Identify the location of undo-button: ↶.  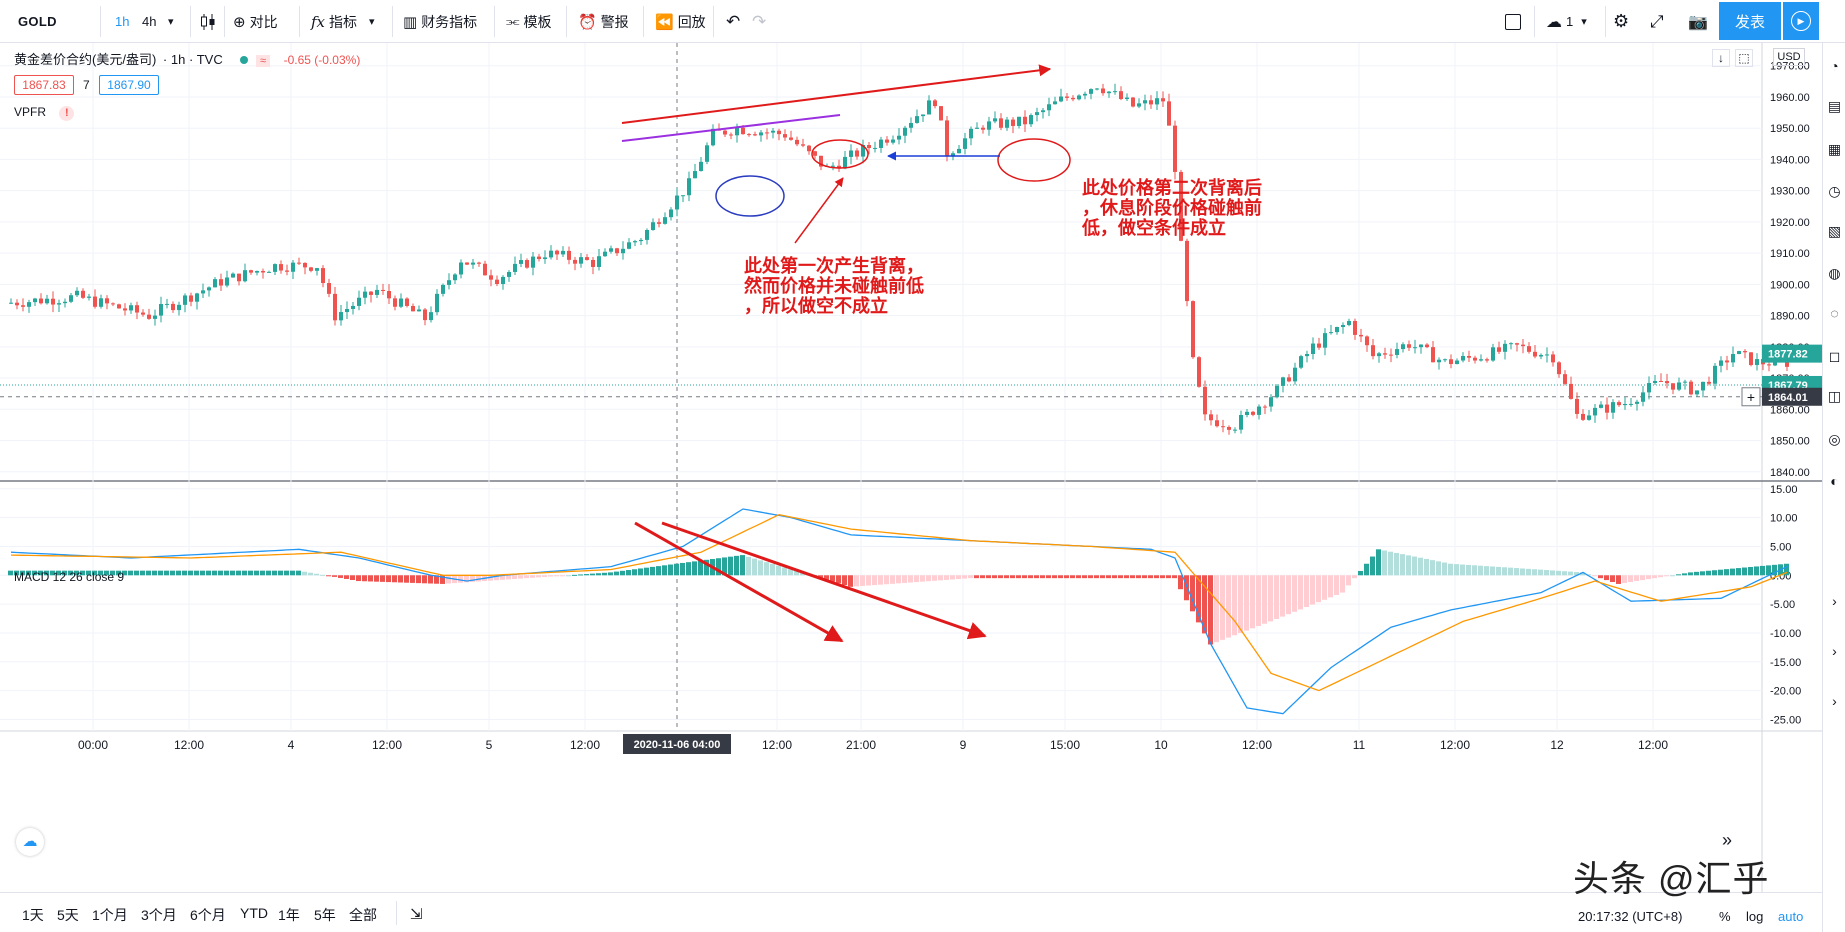
(733, 21).